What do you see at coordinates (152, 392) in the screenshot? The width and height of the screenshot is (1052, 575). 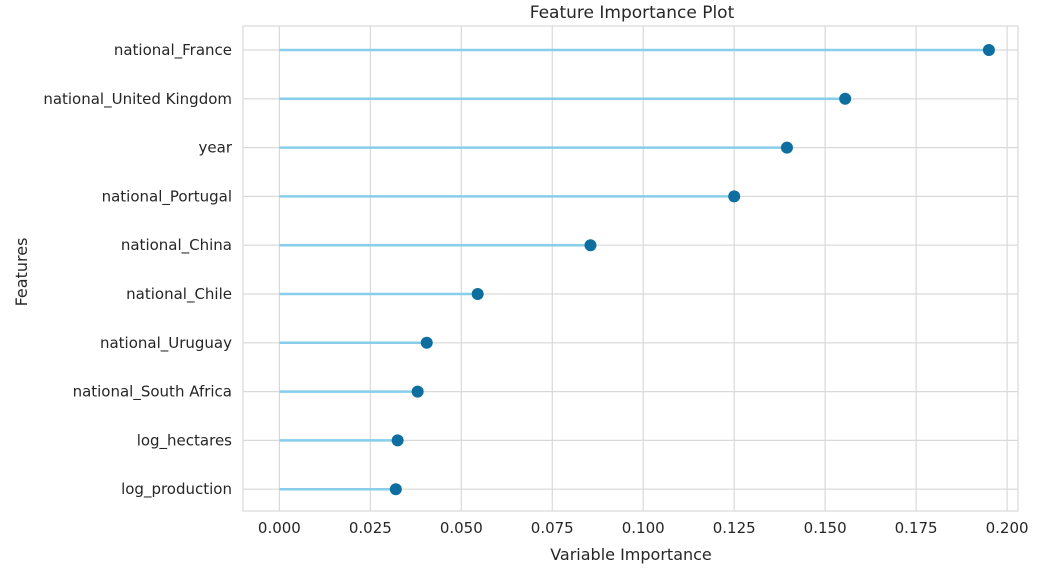 I see `y-tick-label: national_South Africa` at bounding box center [152, 392].